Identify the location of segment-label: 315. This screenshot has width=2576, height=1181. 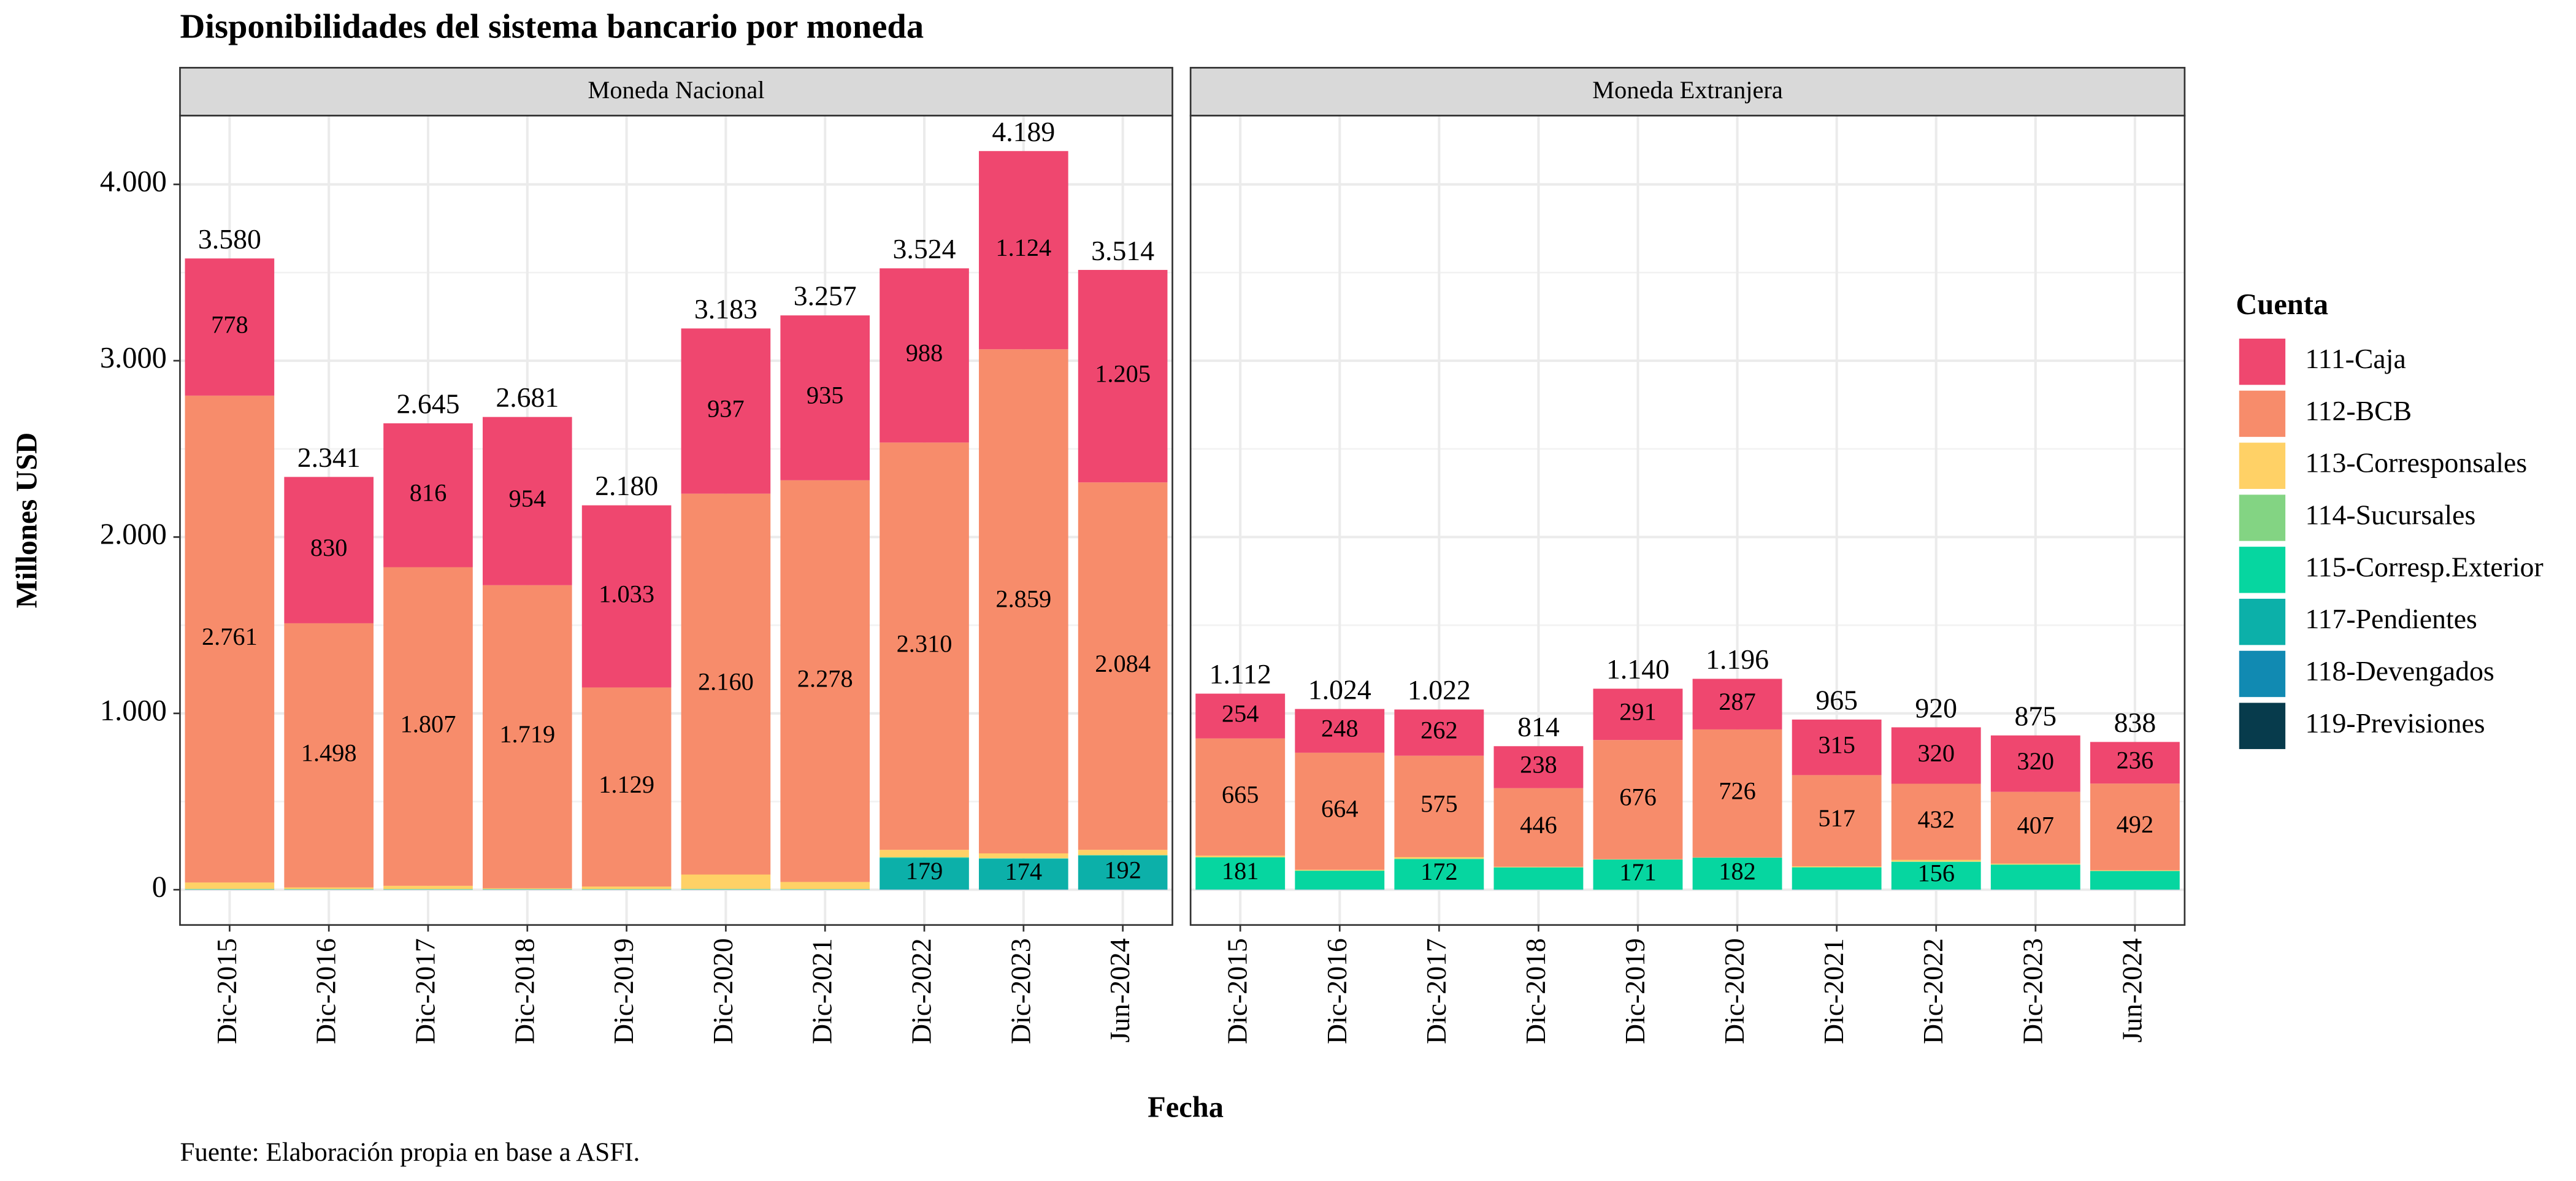
(1836, 745).